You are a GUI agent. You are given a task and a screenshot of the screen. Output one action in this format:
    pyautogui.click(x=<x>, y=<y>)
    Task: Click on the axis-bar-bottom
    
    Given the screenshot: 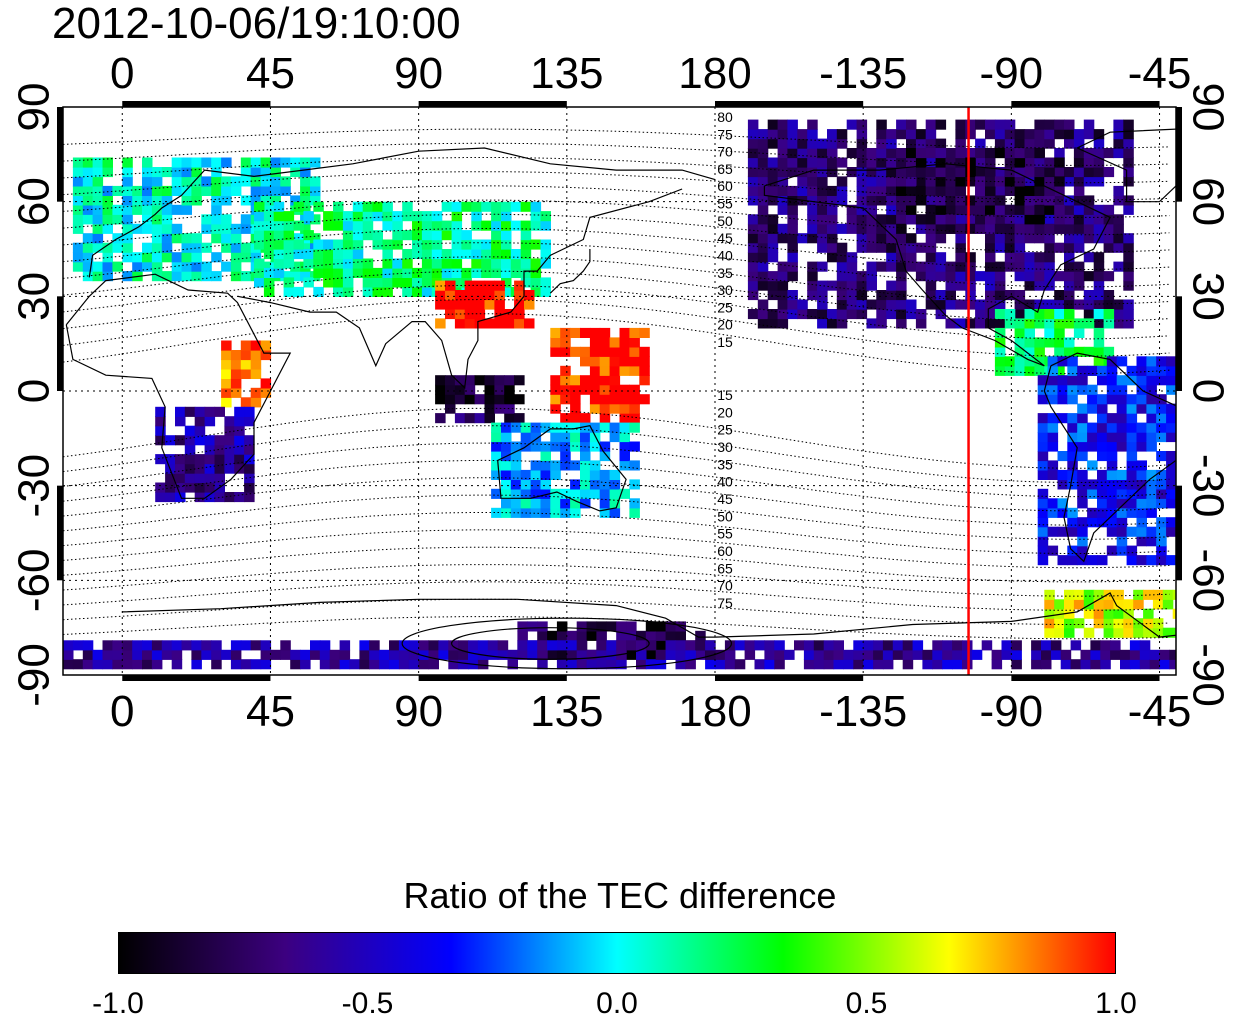 What is the action you would take?
    pyautogui.click(x=492, y=678)
    